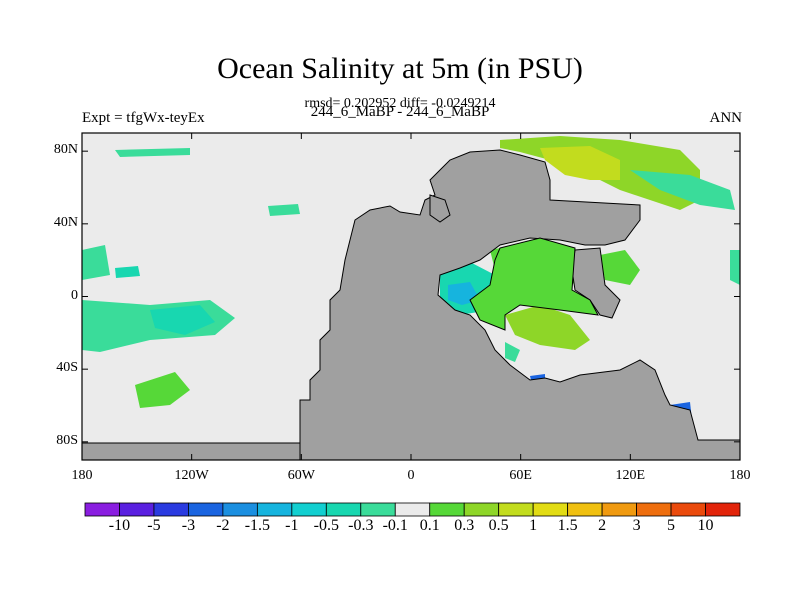 This screenshot has height=600, width=800. Describe the element at coordinates (188, 525) in the screenshot. I see `colorbar-label: -3` at that location.